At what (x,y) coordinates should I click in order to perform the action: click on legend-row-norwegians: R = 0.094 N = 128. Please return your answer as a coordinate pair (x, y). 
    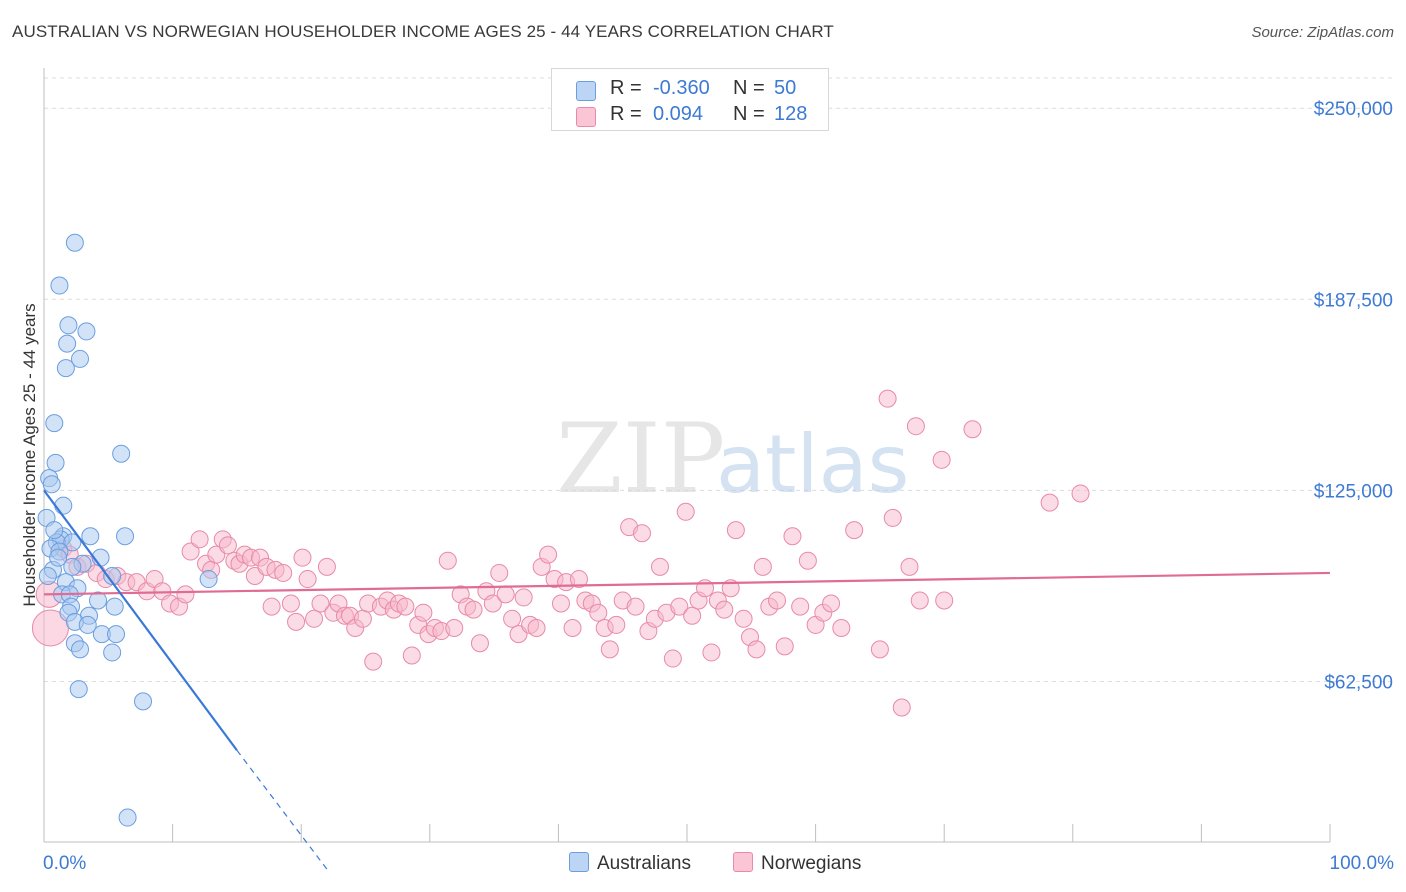
    Looking at the image, I should click on (690, 115).